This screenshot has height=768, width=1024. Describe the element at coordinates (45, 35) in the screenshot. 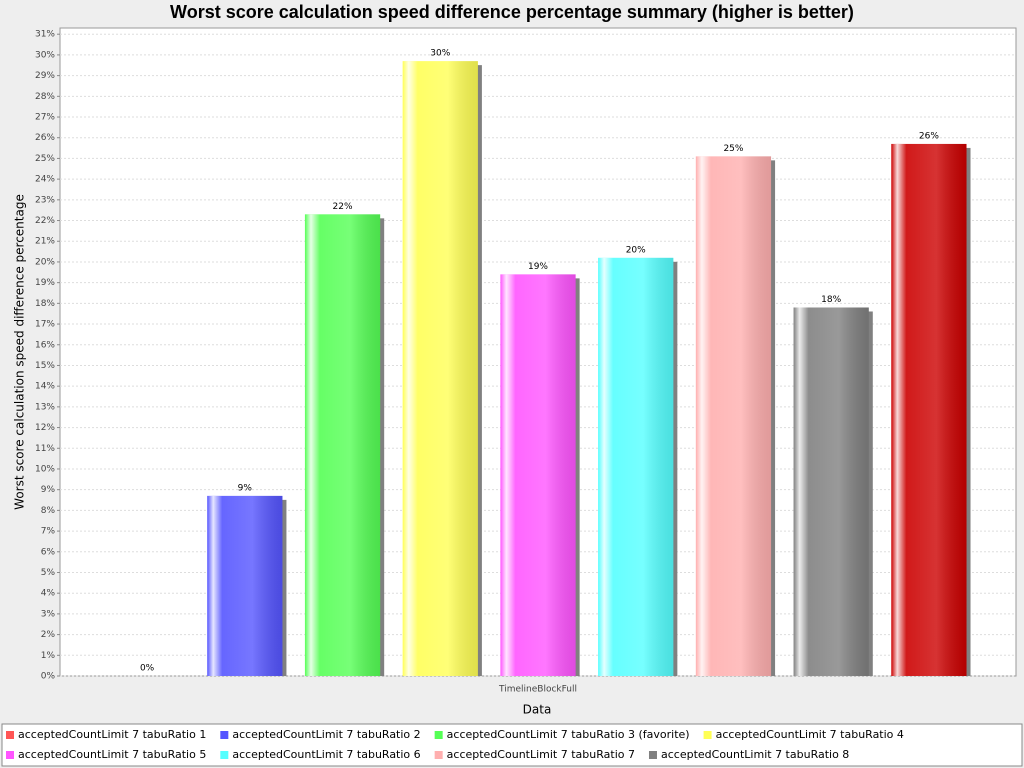

I see `y-tick-label: 31%` at that location.